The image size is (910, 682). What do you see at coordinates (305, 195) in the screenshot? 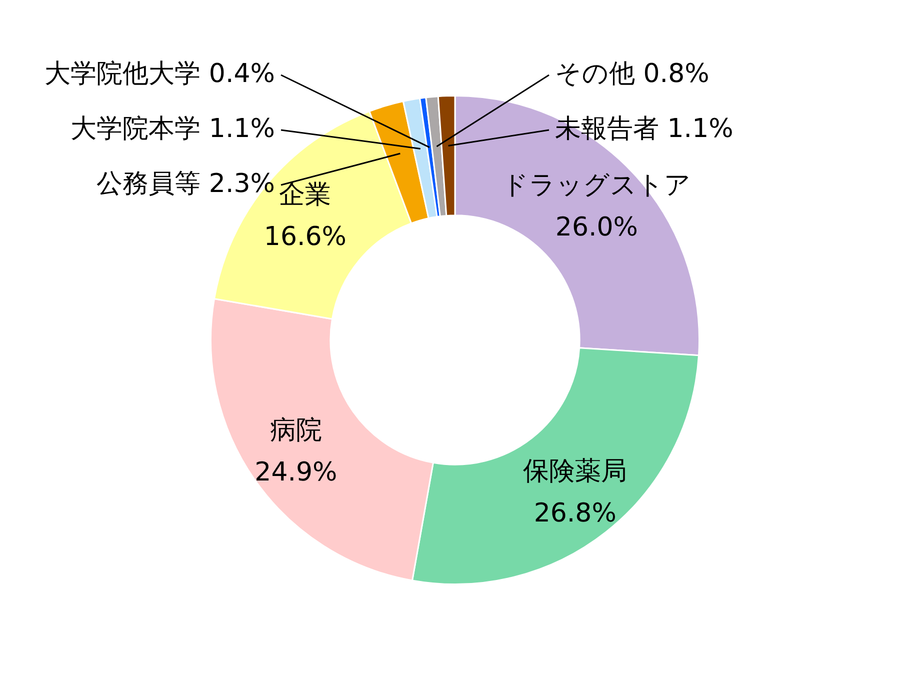
I see `slice-label: 企業` at bounding box center [305, 195].